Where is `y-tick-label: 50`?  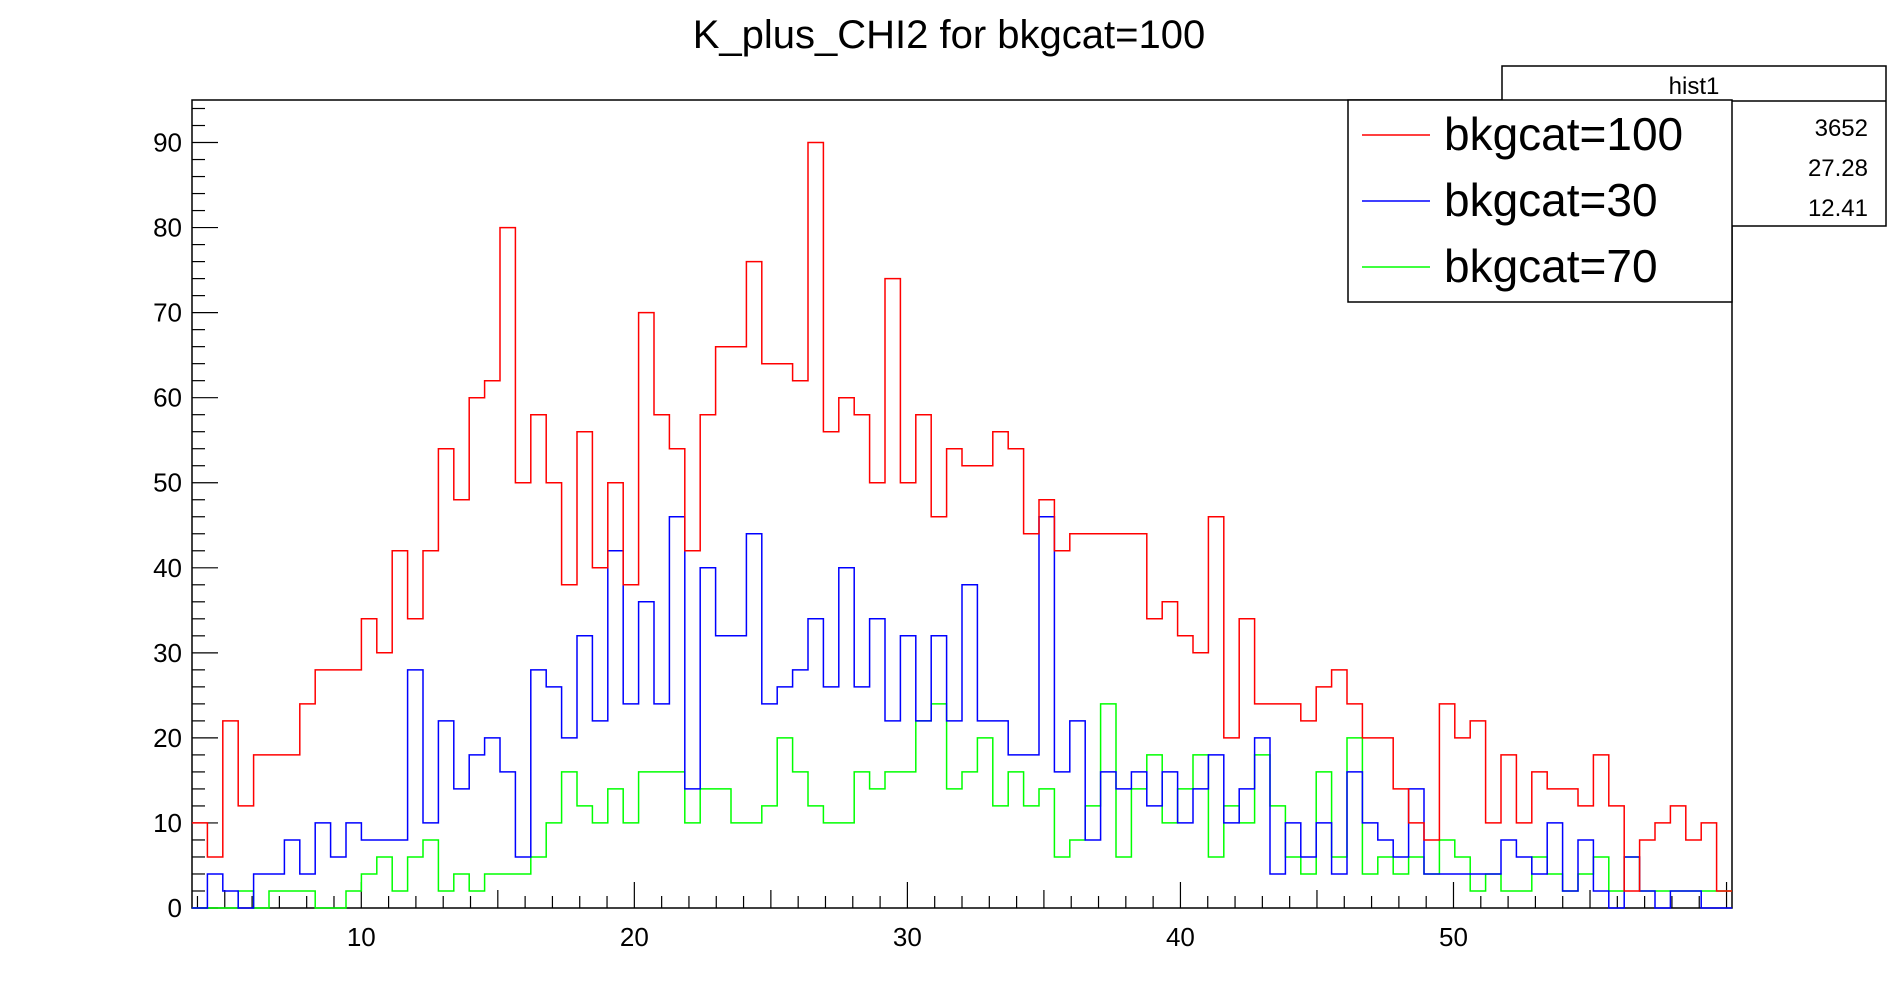
y-tick-label: 50 is located at coordinates (167, 483).